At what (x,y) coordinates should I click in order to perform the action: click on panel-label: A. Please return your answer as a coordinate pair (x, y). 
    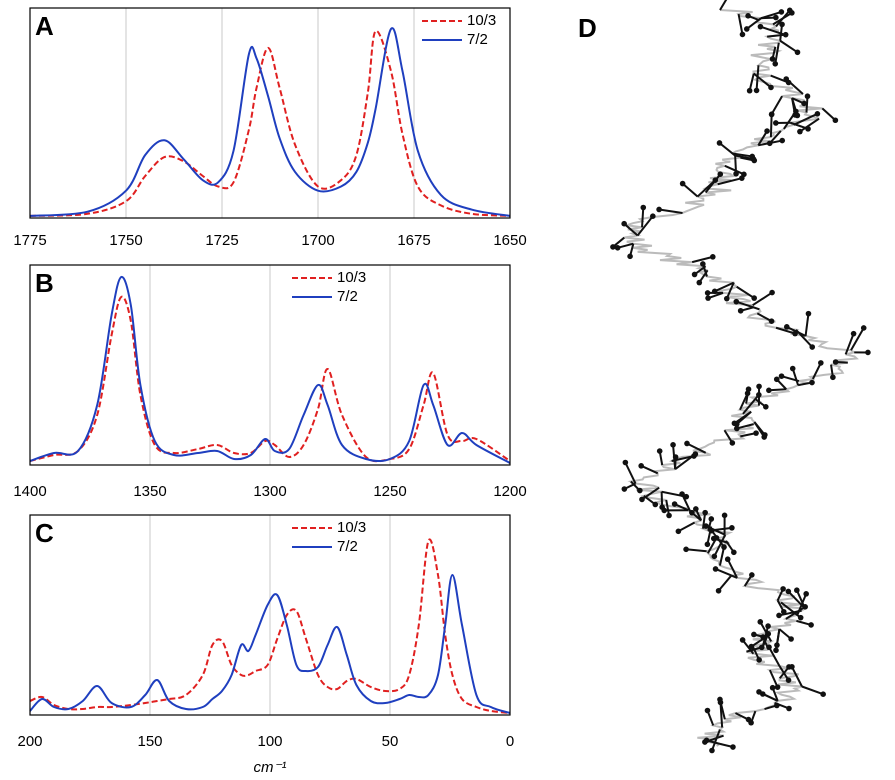
    Looking at the image, I should click on (44, 26).